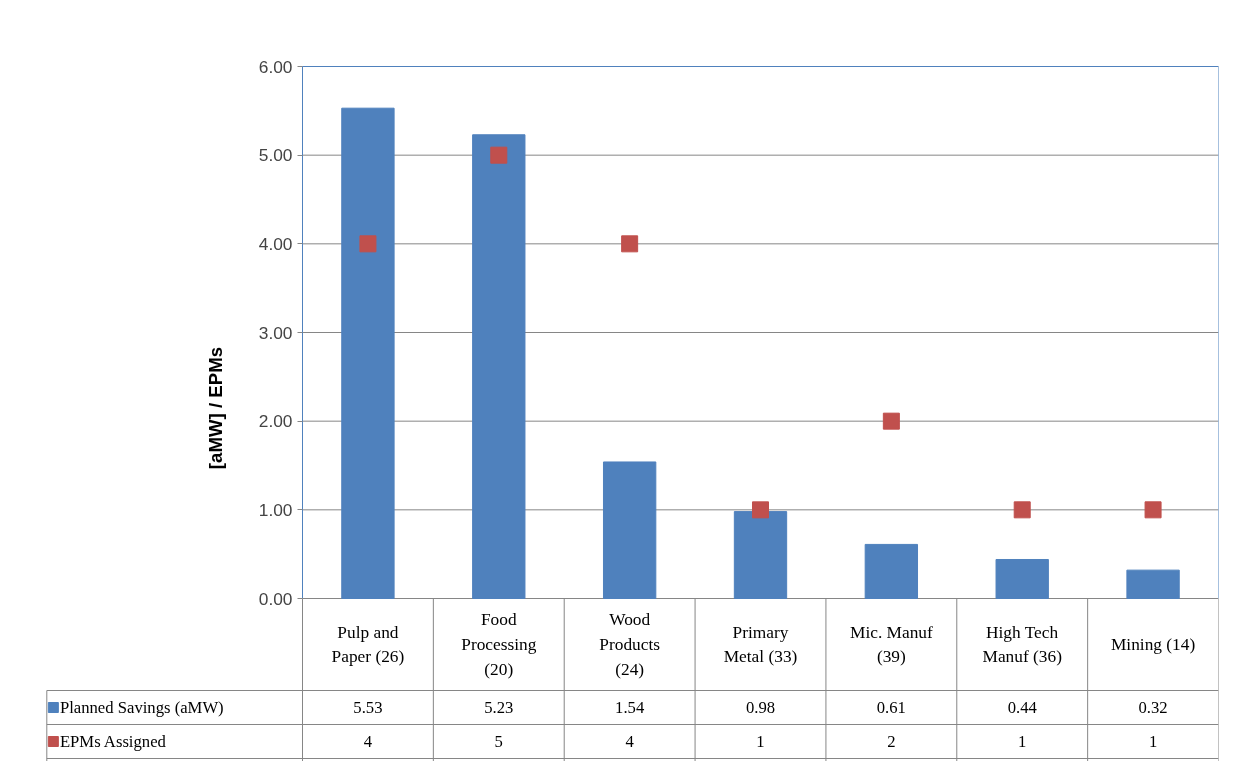  I want to click on data-label: 5, so click(498, 741).